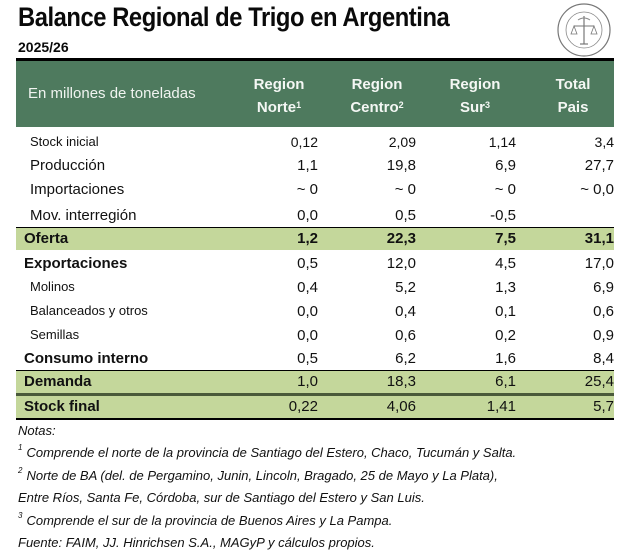 Image resolution: width=644 pixels, height=560 pixels. I want to click on unit-label: En millones de toneladas, so click(112, 93).